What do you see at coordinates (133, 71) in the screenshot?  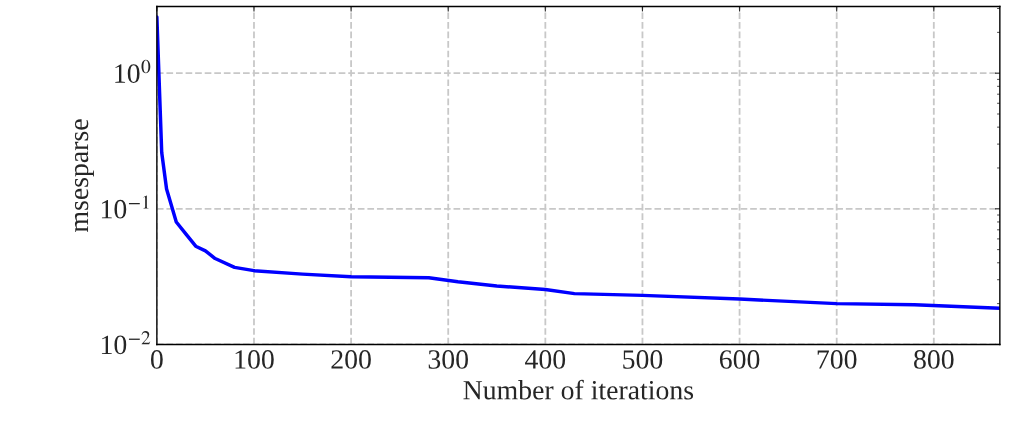 I see `y-tick-label: 10$^{0}$` at bounding box center [133, 71].